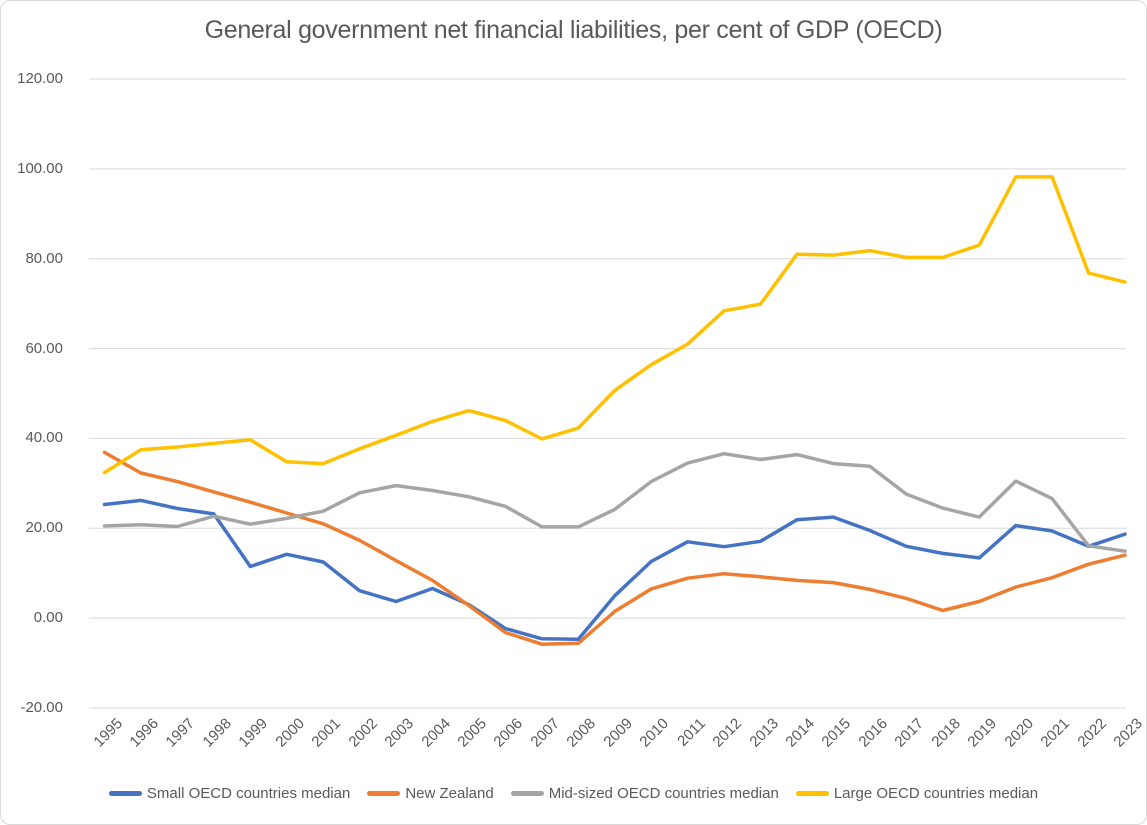  I want to click on y-tick-label: 60.00, so click(44, 348).